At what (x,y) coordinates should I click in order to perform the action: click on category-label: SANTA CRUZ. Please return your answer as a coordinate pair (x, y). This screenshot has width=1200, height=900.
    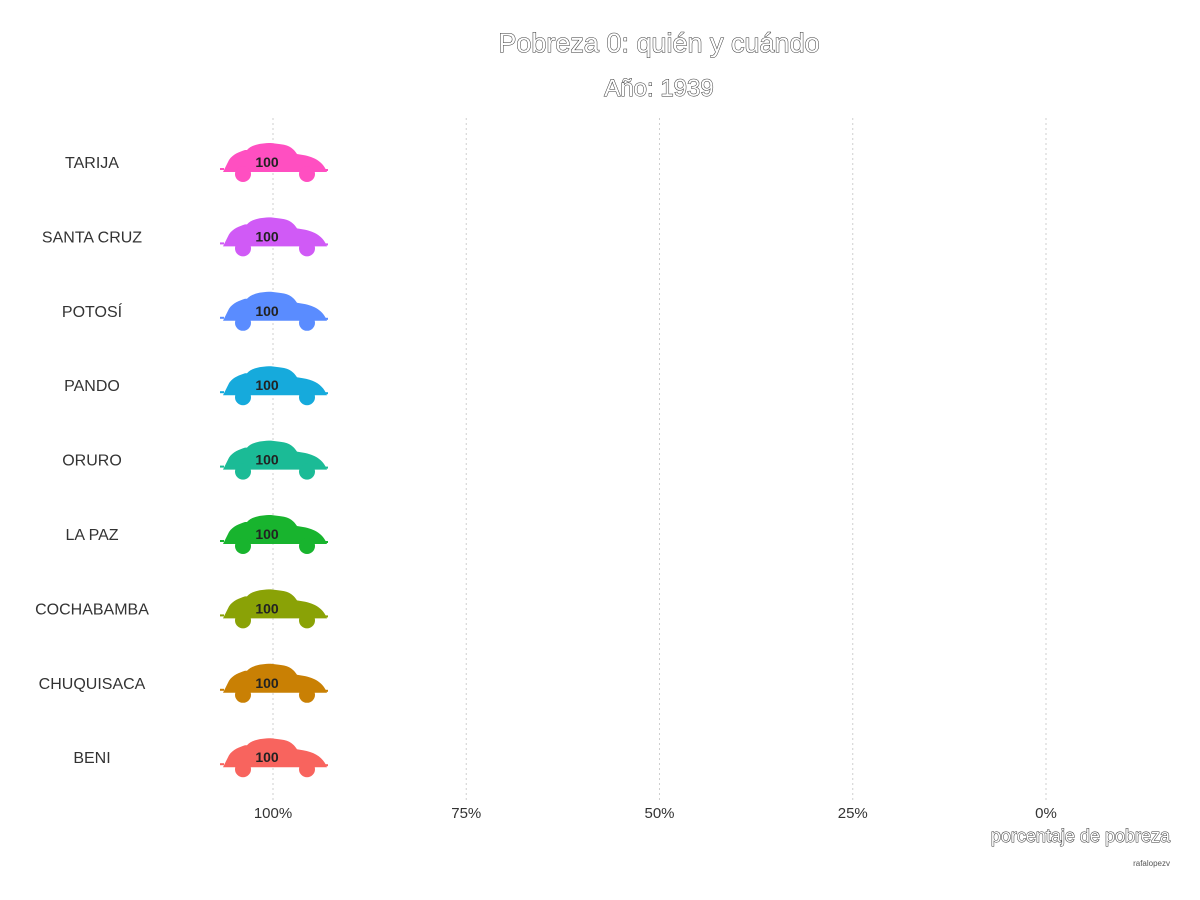
    Looking at the image, I should click on (92, 237).